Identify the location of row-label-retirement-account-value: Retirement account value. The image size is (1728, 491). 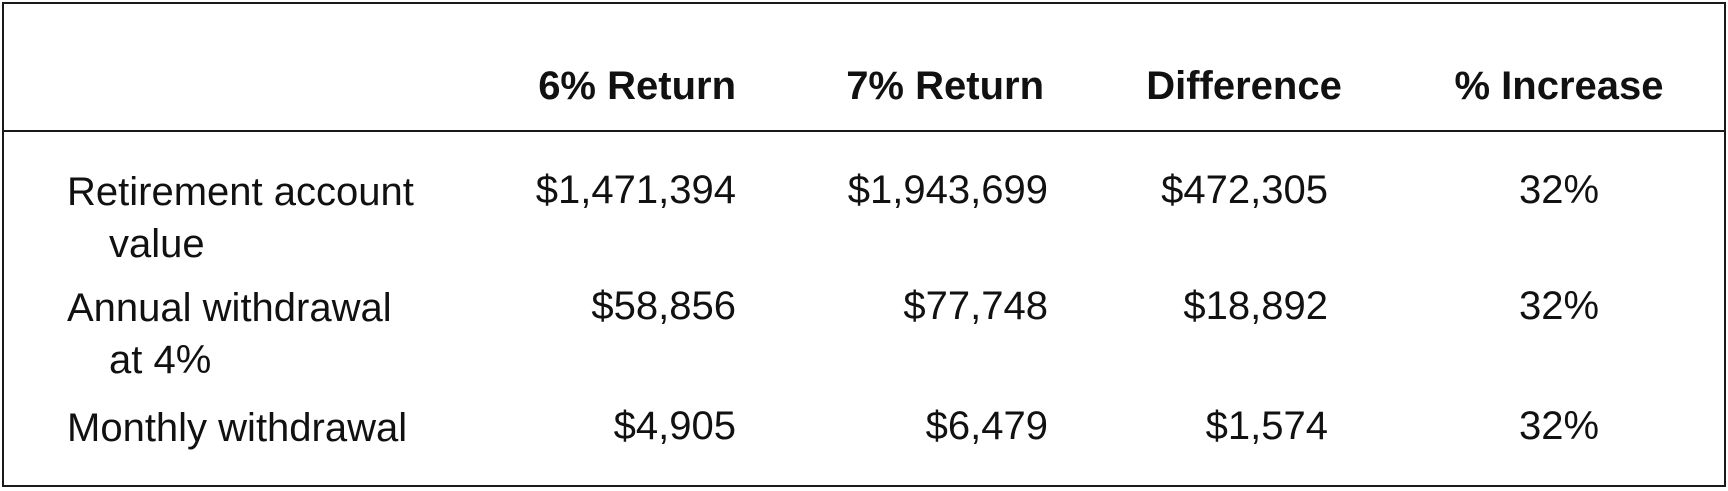
(240, 218).